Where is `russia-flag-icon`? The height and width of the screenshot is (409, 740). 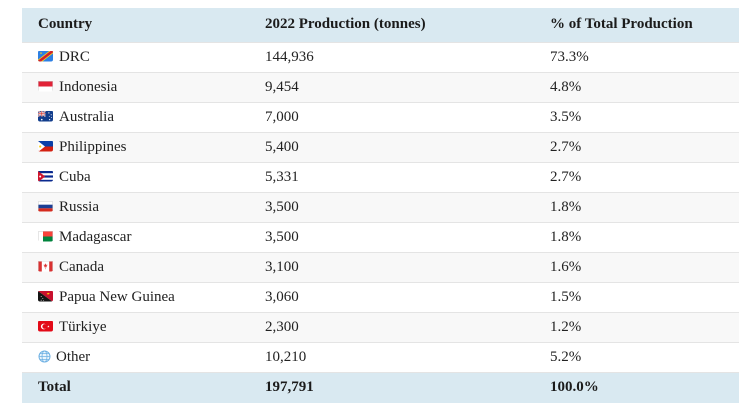 russia-flag-icon is located at coordinates (45, 206).